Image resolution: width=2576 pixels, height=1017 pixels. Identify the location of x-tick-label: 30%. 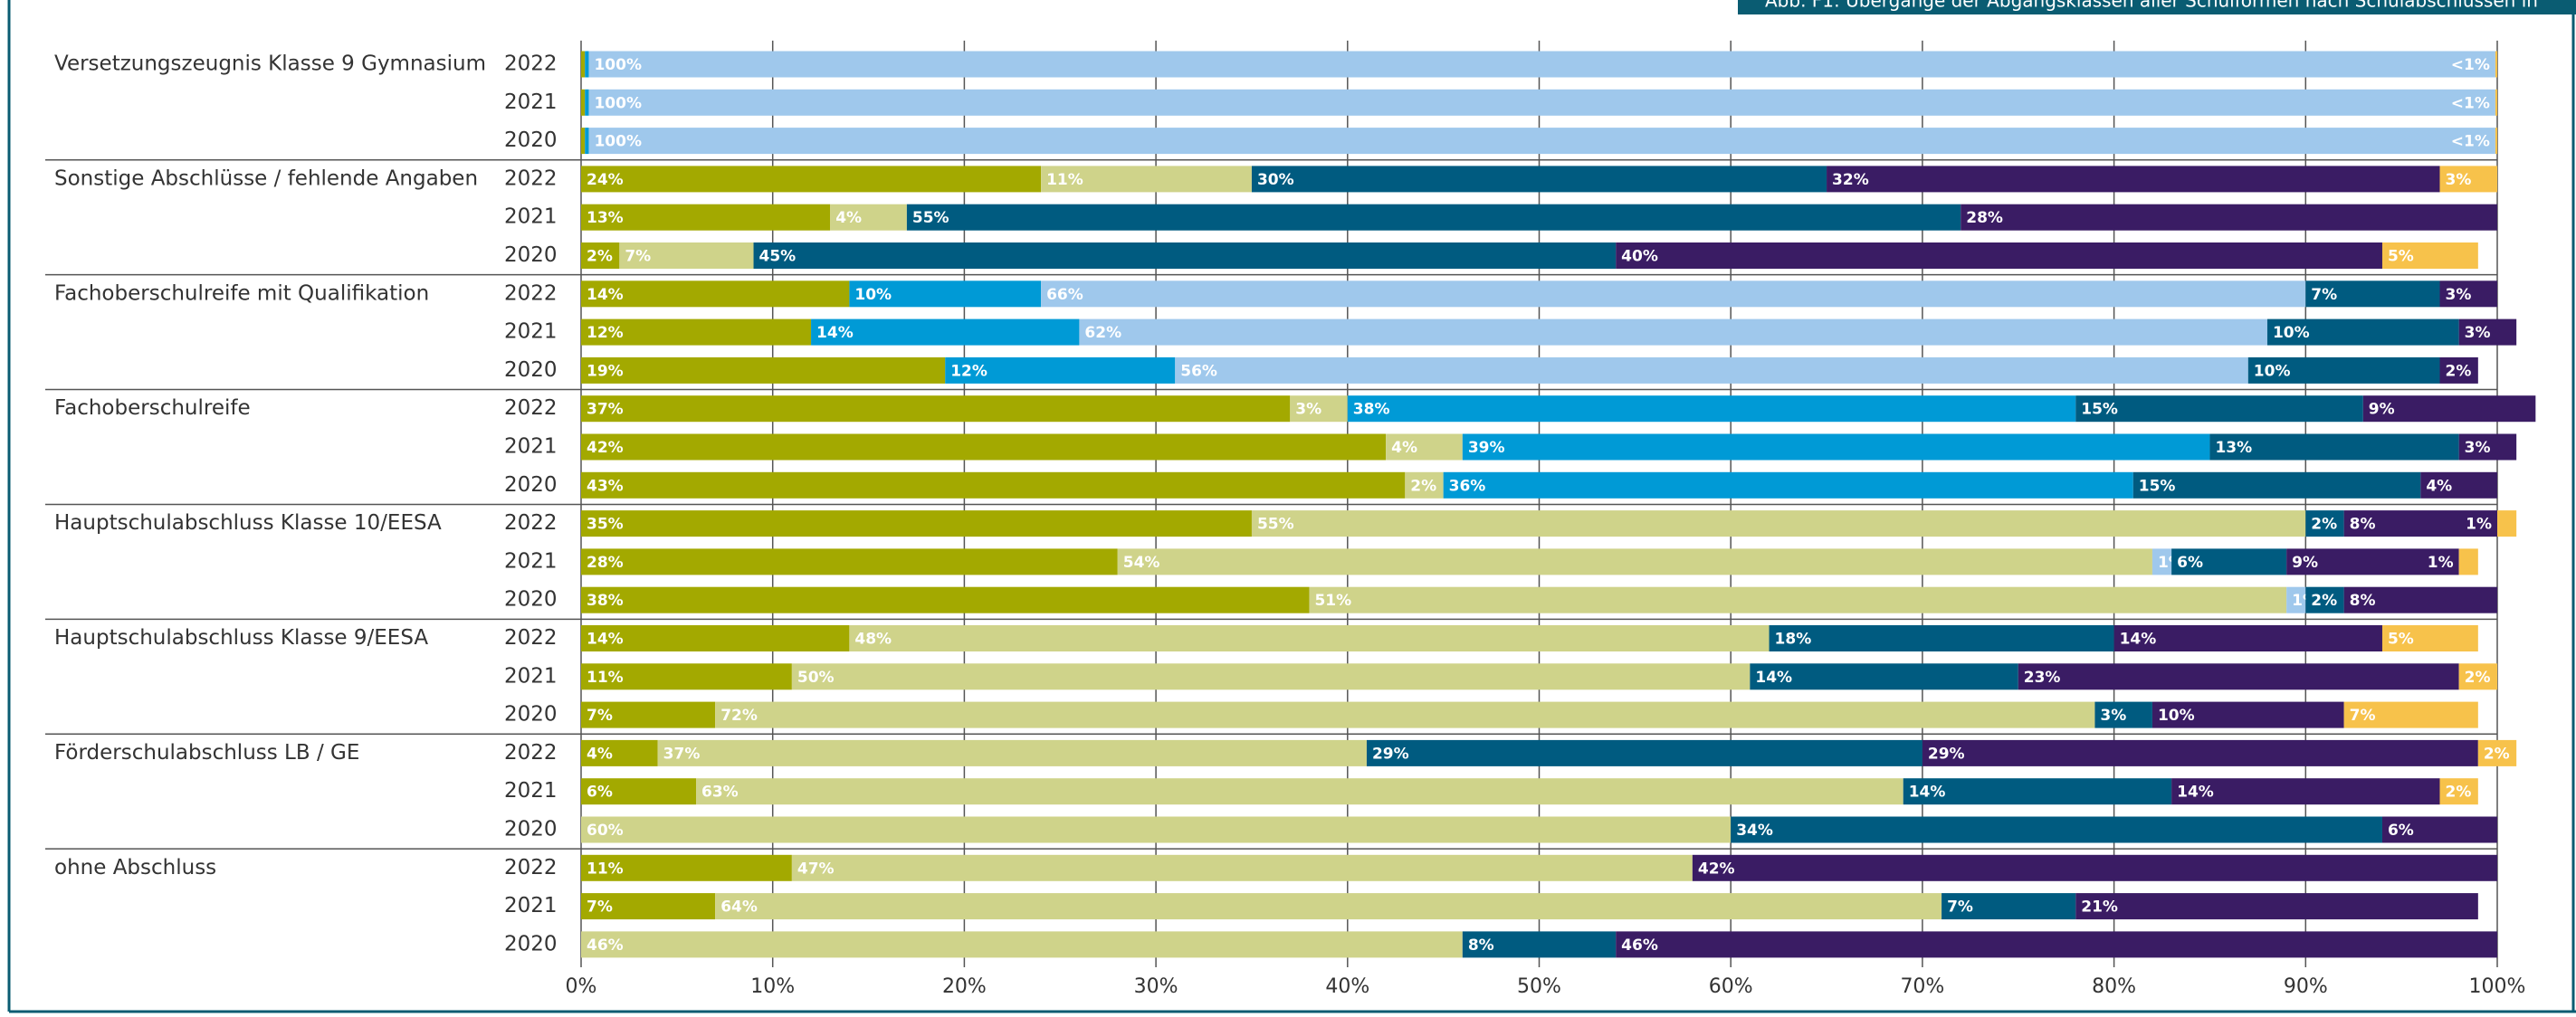
(1156, 986).